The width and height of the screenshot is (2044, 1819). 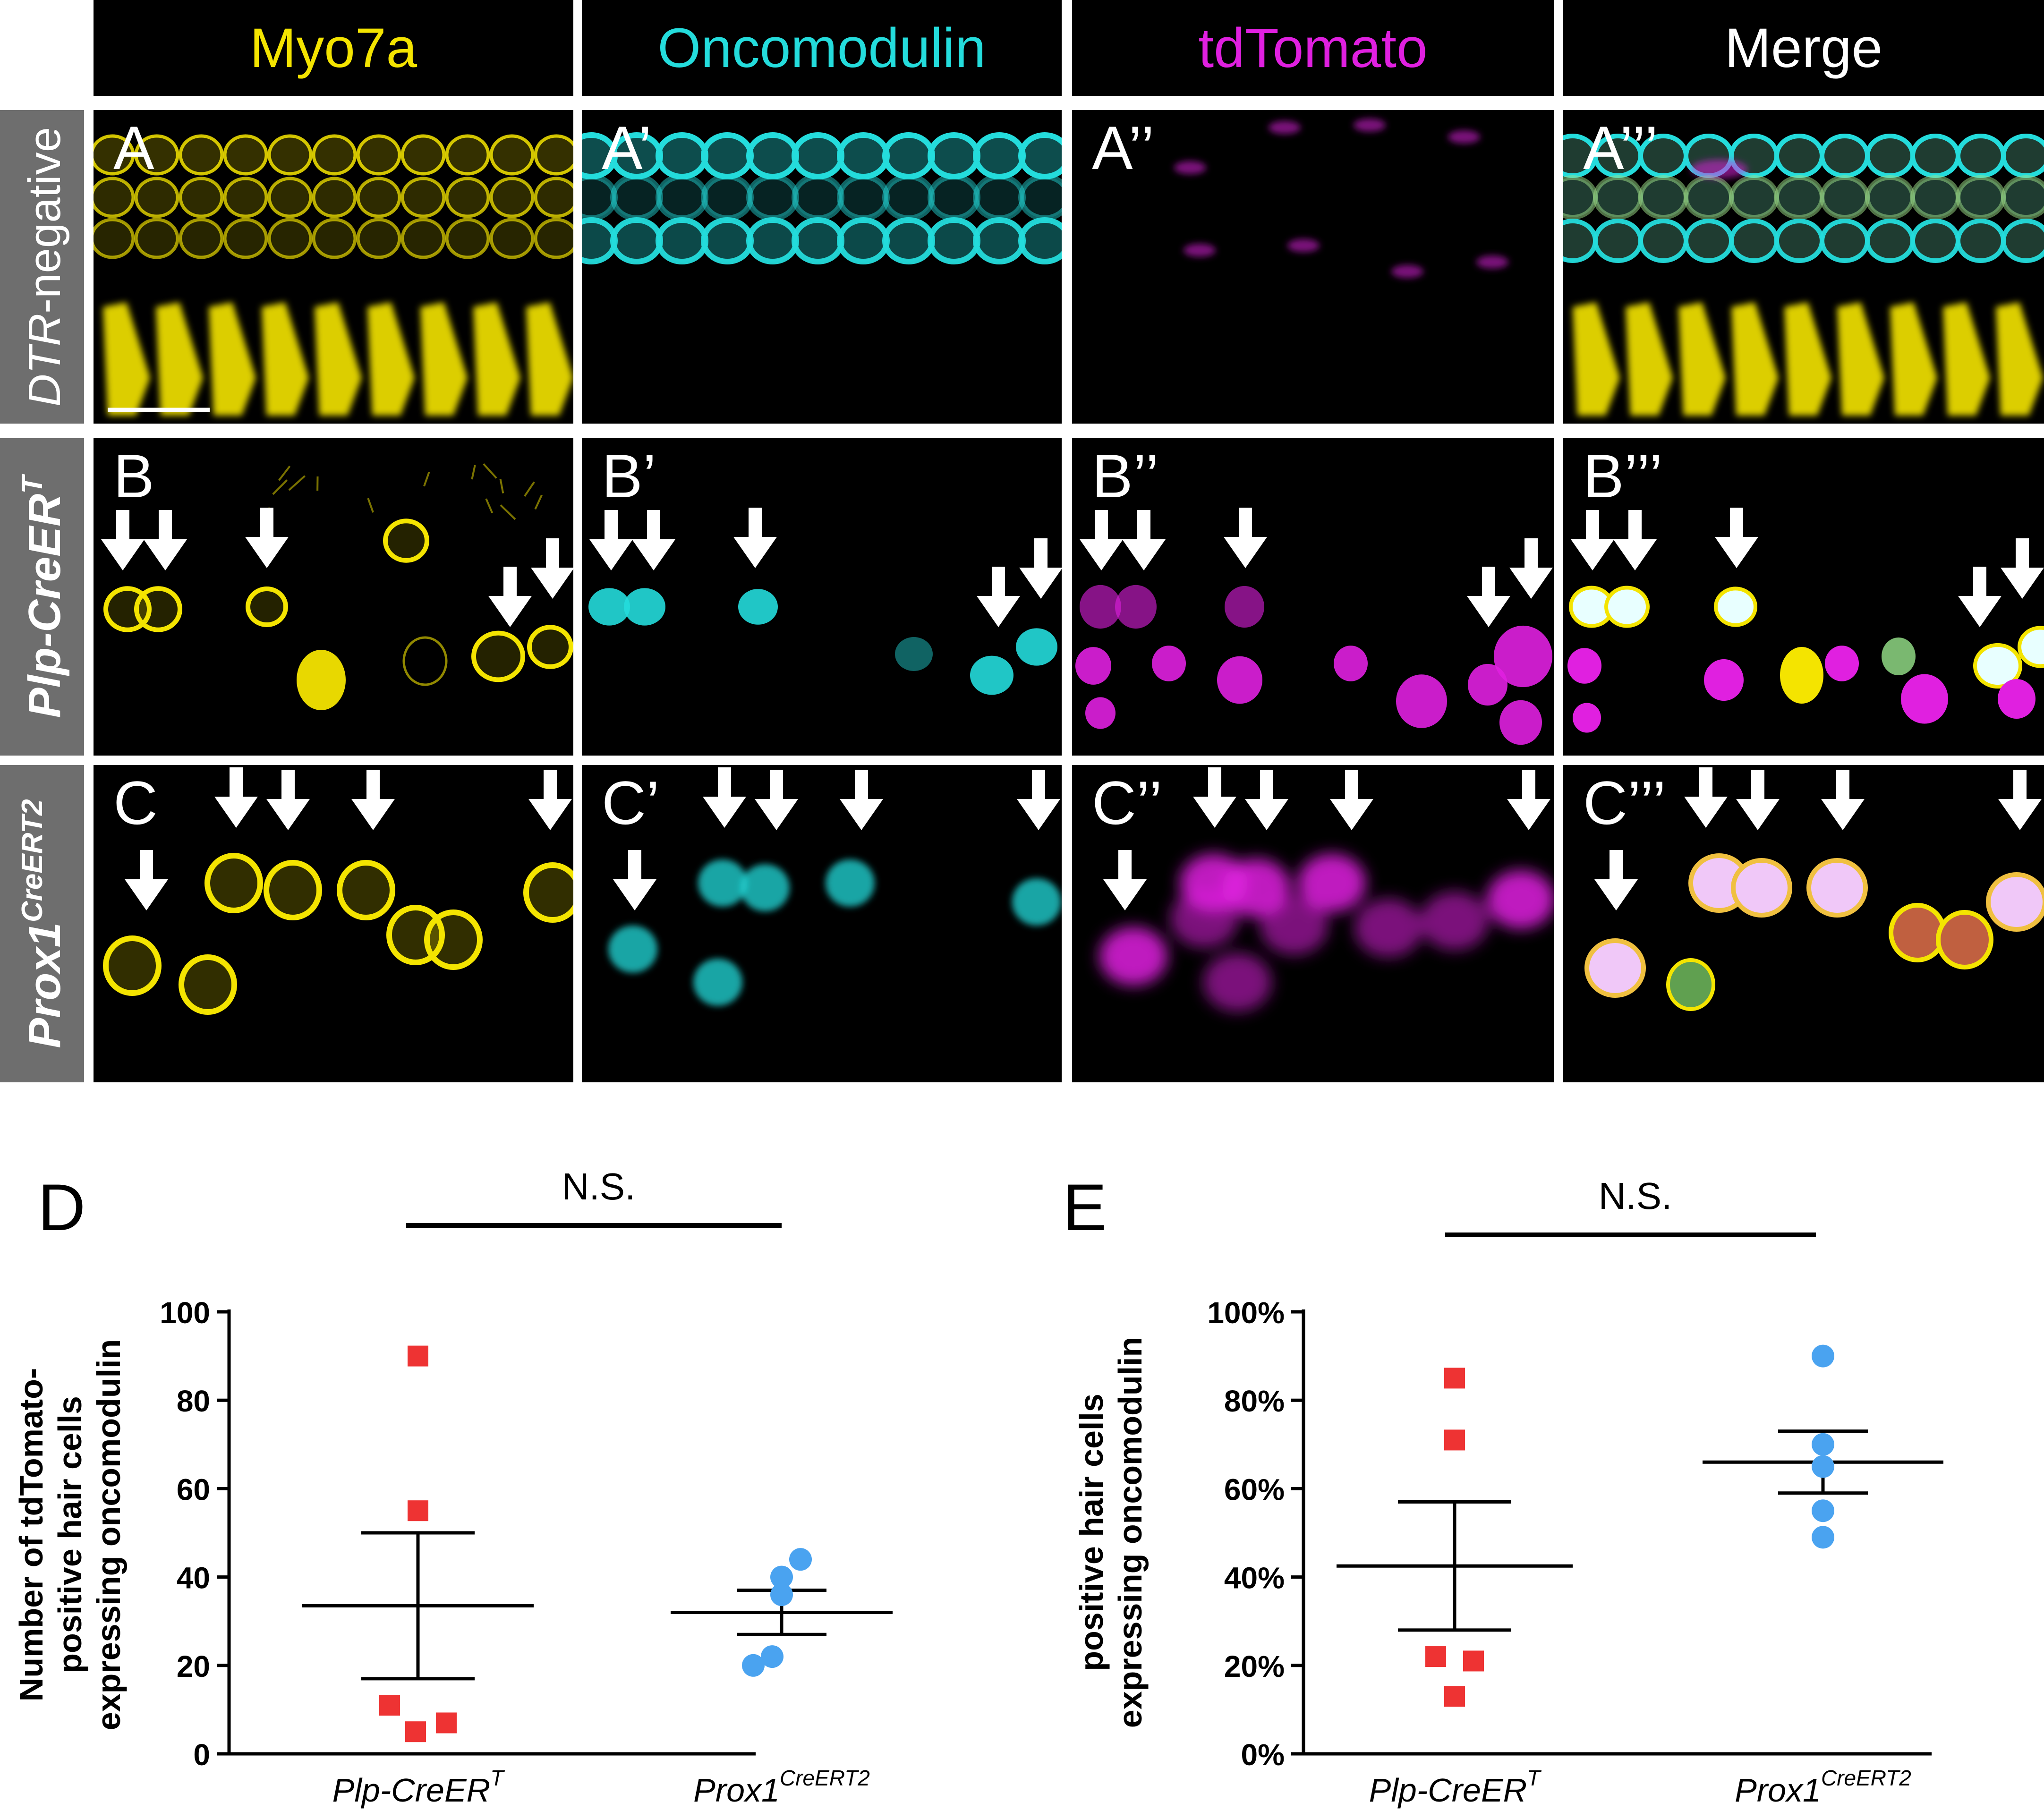 I want to click on merge-cells, so click(x=1814, y=932).